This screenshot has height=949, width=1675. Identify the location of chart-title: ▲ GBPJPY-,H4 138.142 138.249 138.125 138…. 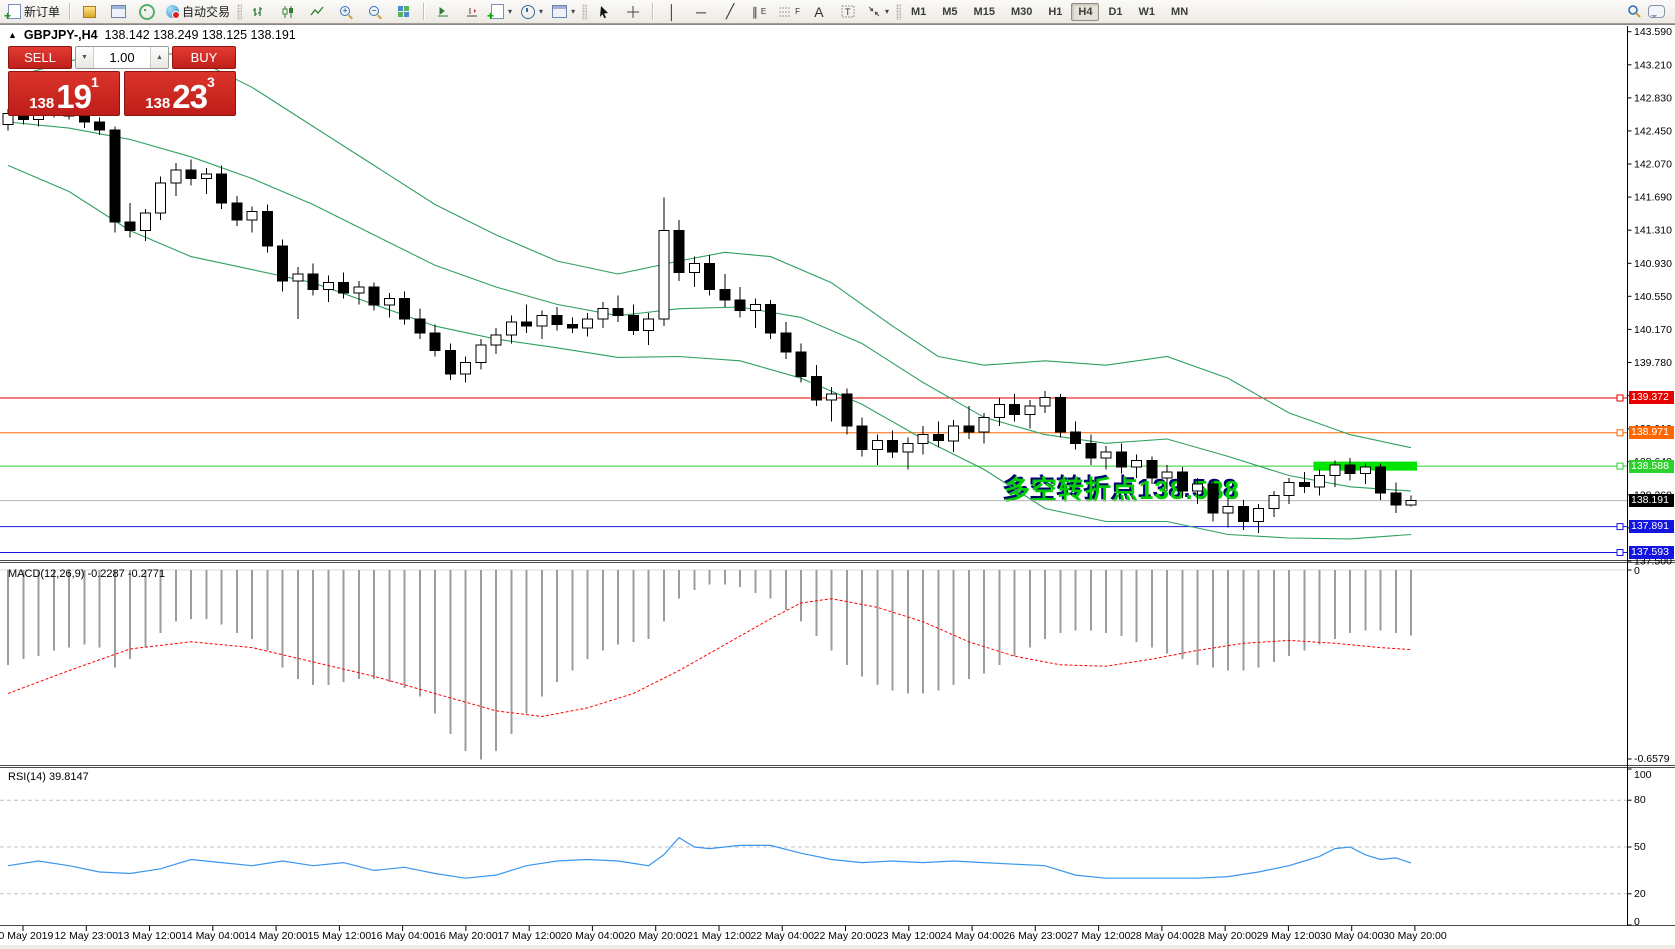
(152, 35).